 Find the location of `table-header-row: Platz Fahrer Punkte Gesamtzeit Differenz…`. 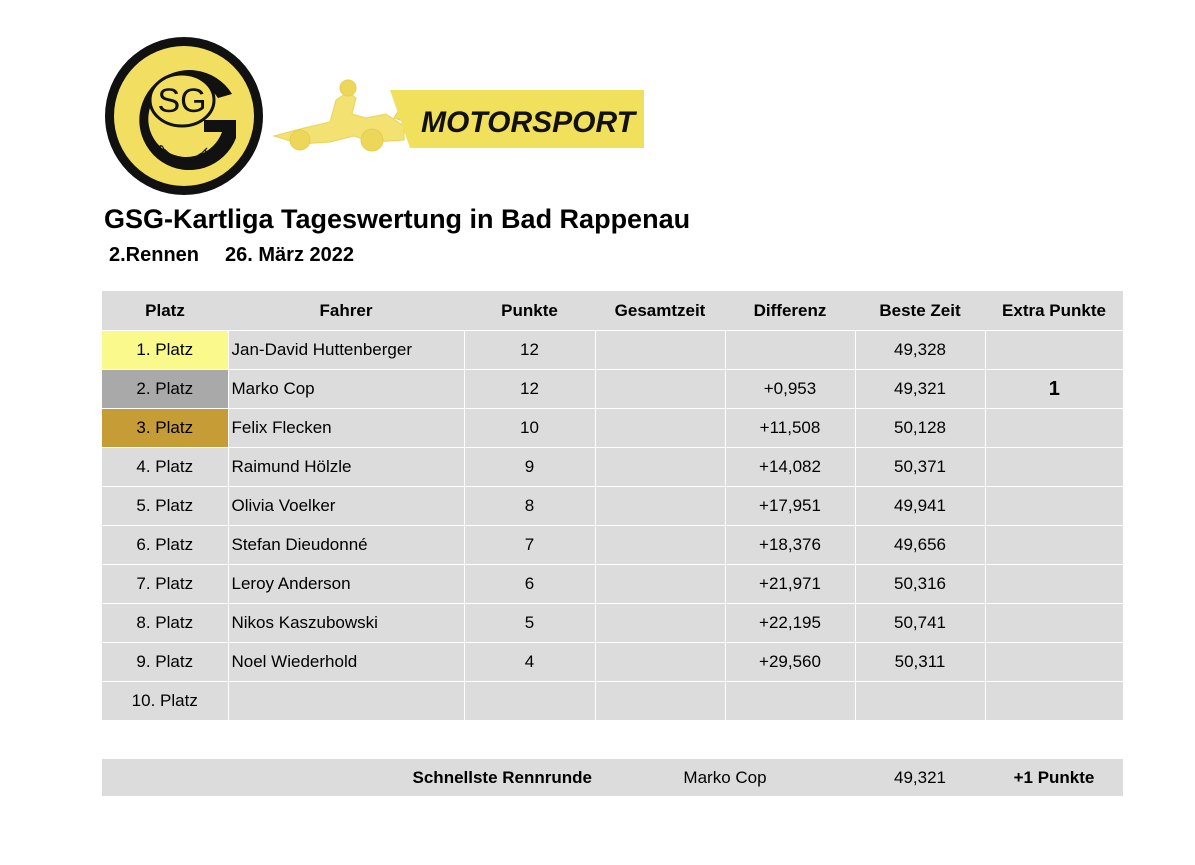

table-header-row: Platz Fahrer Punkte Gesamtzeit Differenz… is located at coordinates (612, 311).